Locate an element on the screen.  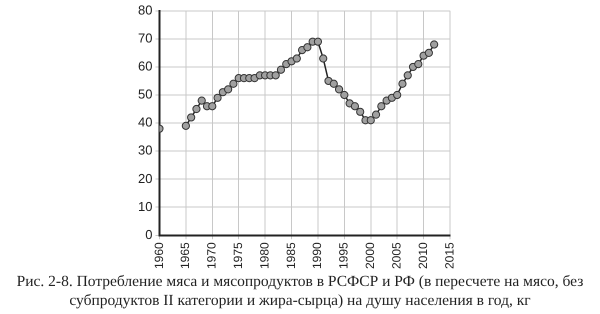
y-tick-label: 60 is located at coordinates (145, 66).